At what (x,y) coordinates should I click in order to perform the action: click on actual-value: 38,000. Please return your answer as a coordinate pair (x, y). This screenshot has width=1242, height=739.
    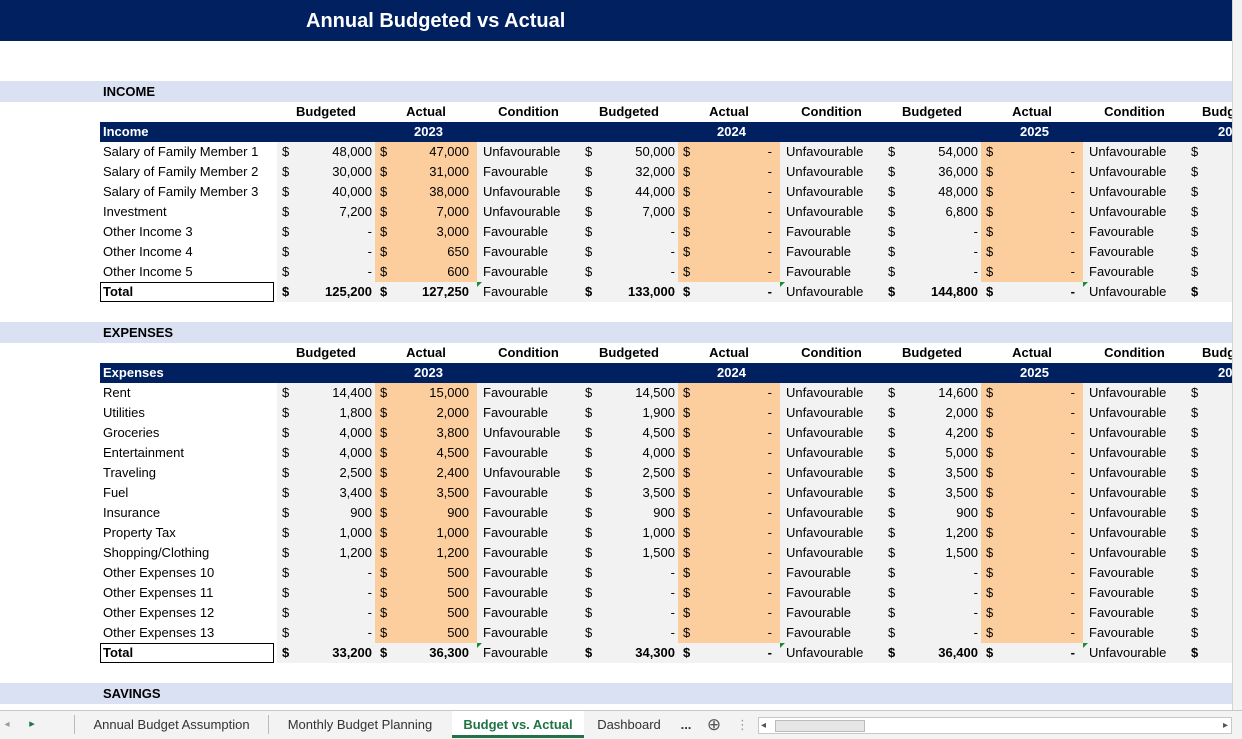
    Looking at the image, I should click on (434, 192).